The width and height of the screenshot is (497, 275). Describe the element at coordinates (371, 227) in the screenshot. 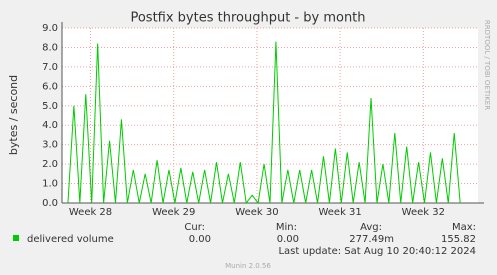

I see `stat-header: Avg:` at that location.